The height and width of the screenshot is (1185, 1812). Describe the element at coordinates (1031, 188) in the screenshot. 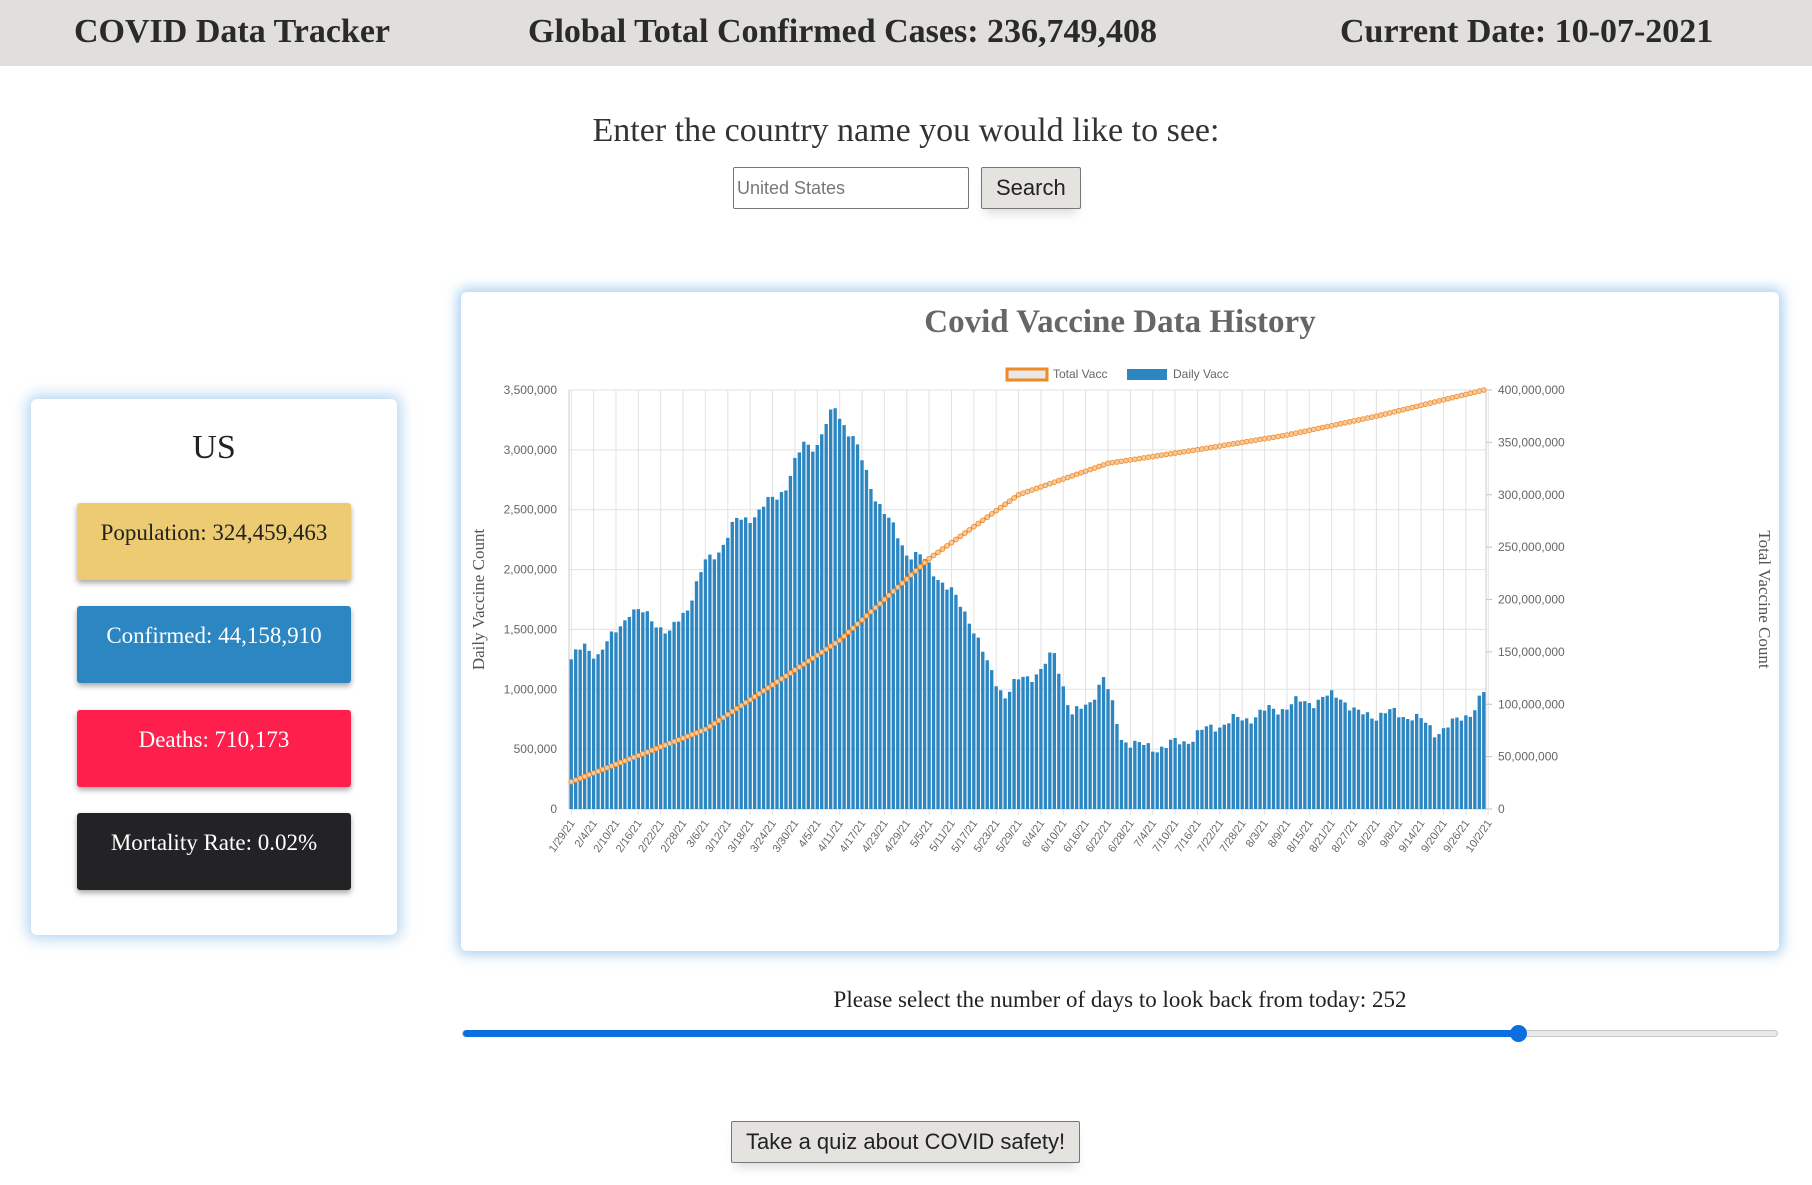

I see `search-button: Search` at that location.